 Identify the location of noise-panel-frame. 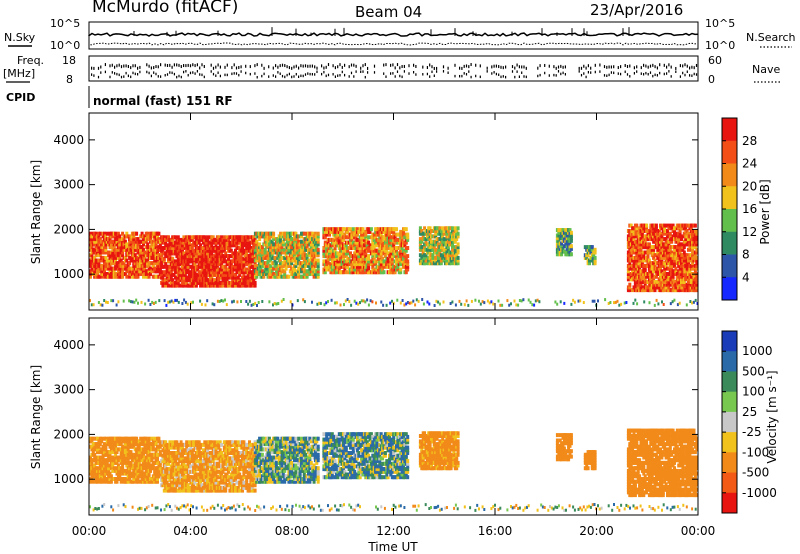
(393, 35).